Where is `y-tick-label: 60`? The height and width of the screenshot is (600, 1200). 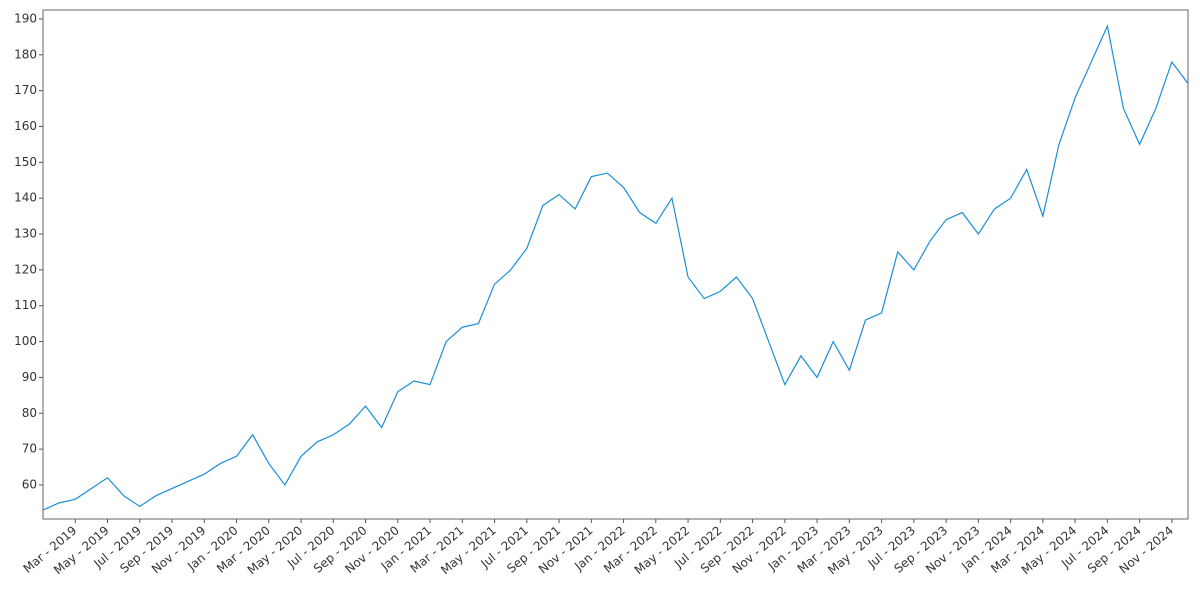 y-tick-label: 60 is located at coordinates (29, 484).